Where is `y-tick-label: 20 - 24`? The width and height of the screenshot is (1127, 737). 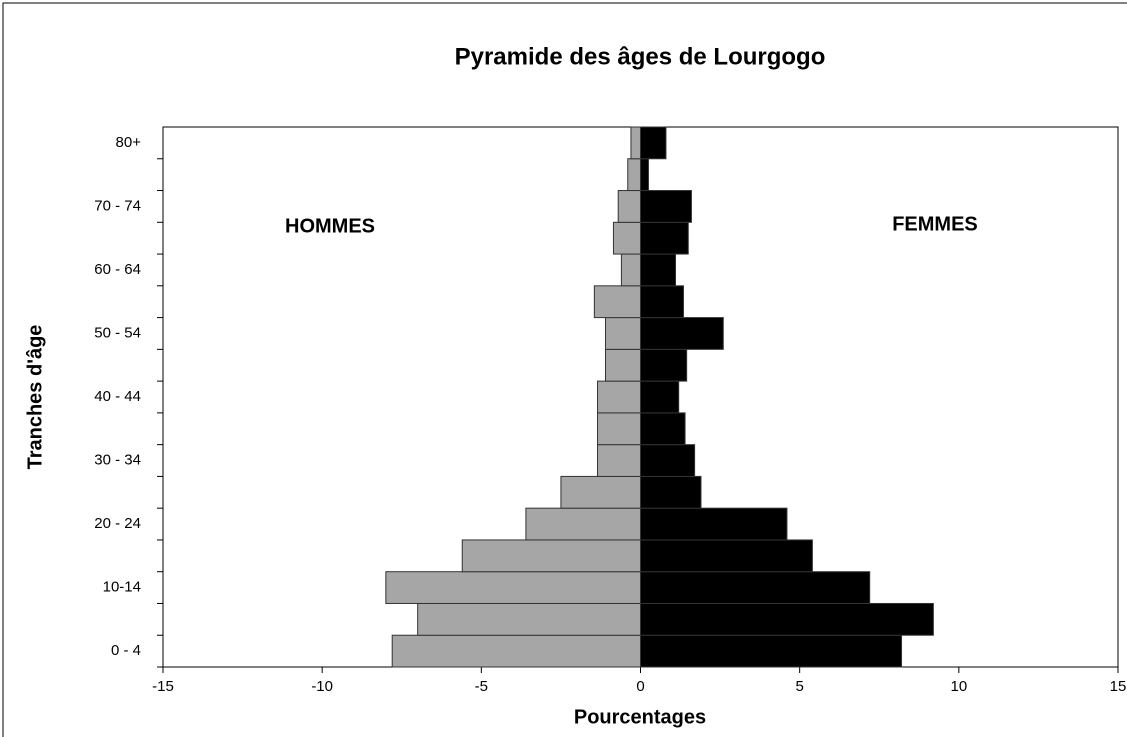 y-tick-label: 20 - 24 is located at coordinates (117, 523).